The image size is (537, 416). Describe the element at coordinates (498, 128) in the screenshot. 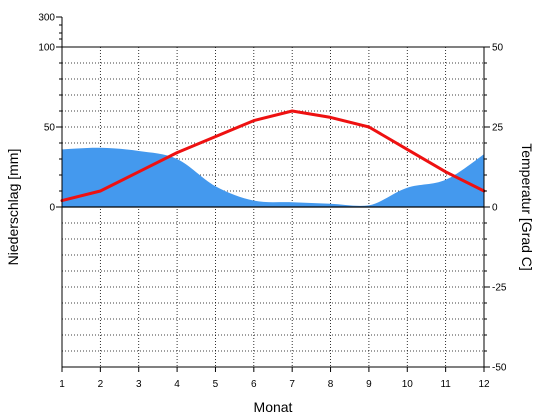

I see `right-axis-tick-label: 25` at that location.